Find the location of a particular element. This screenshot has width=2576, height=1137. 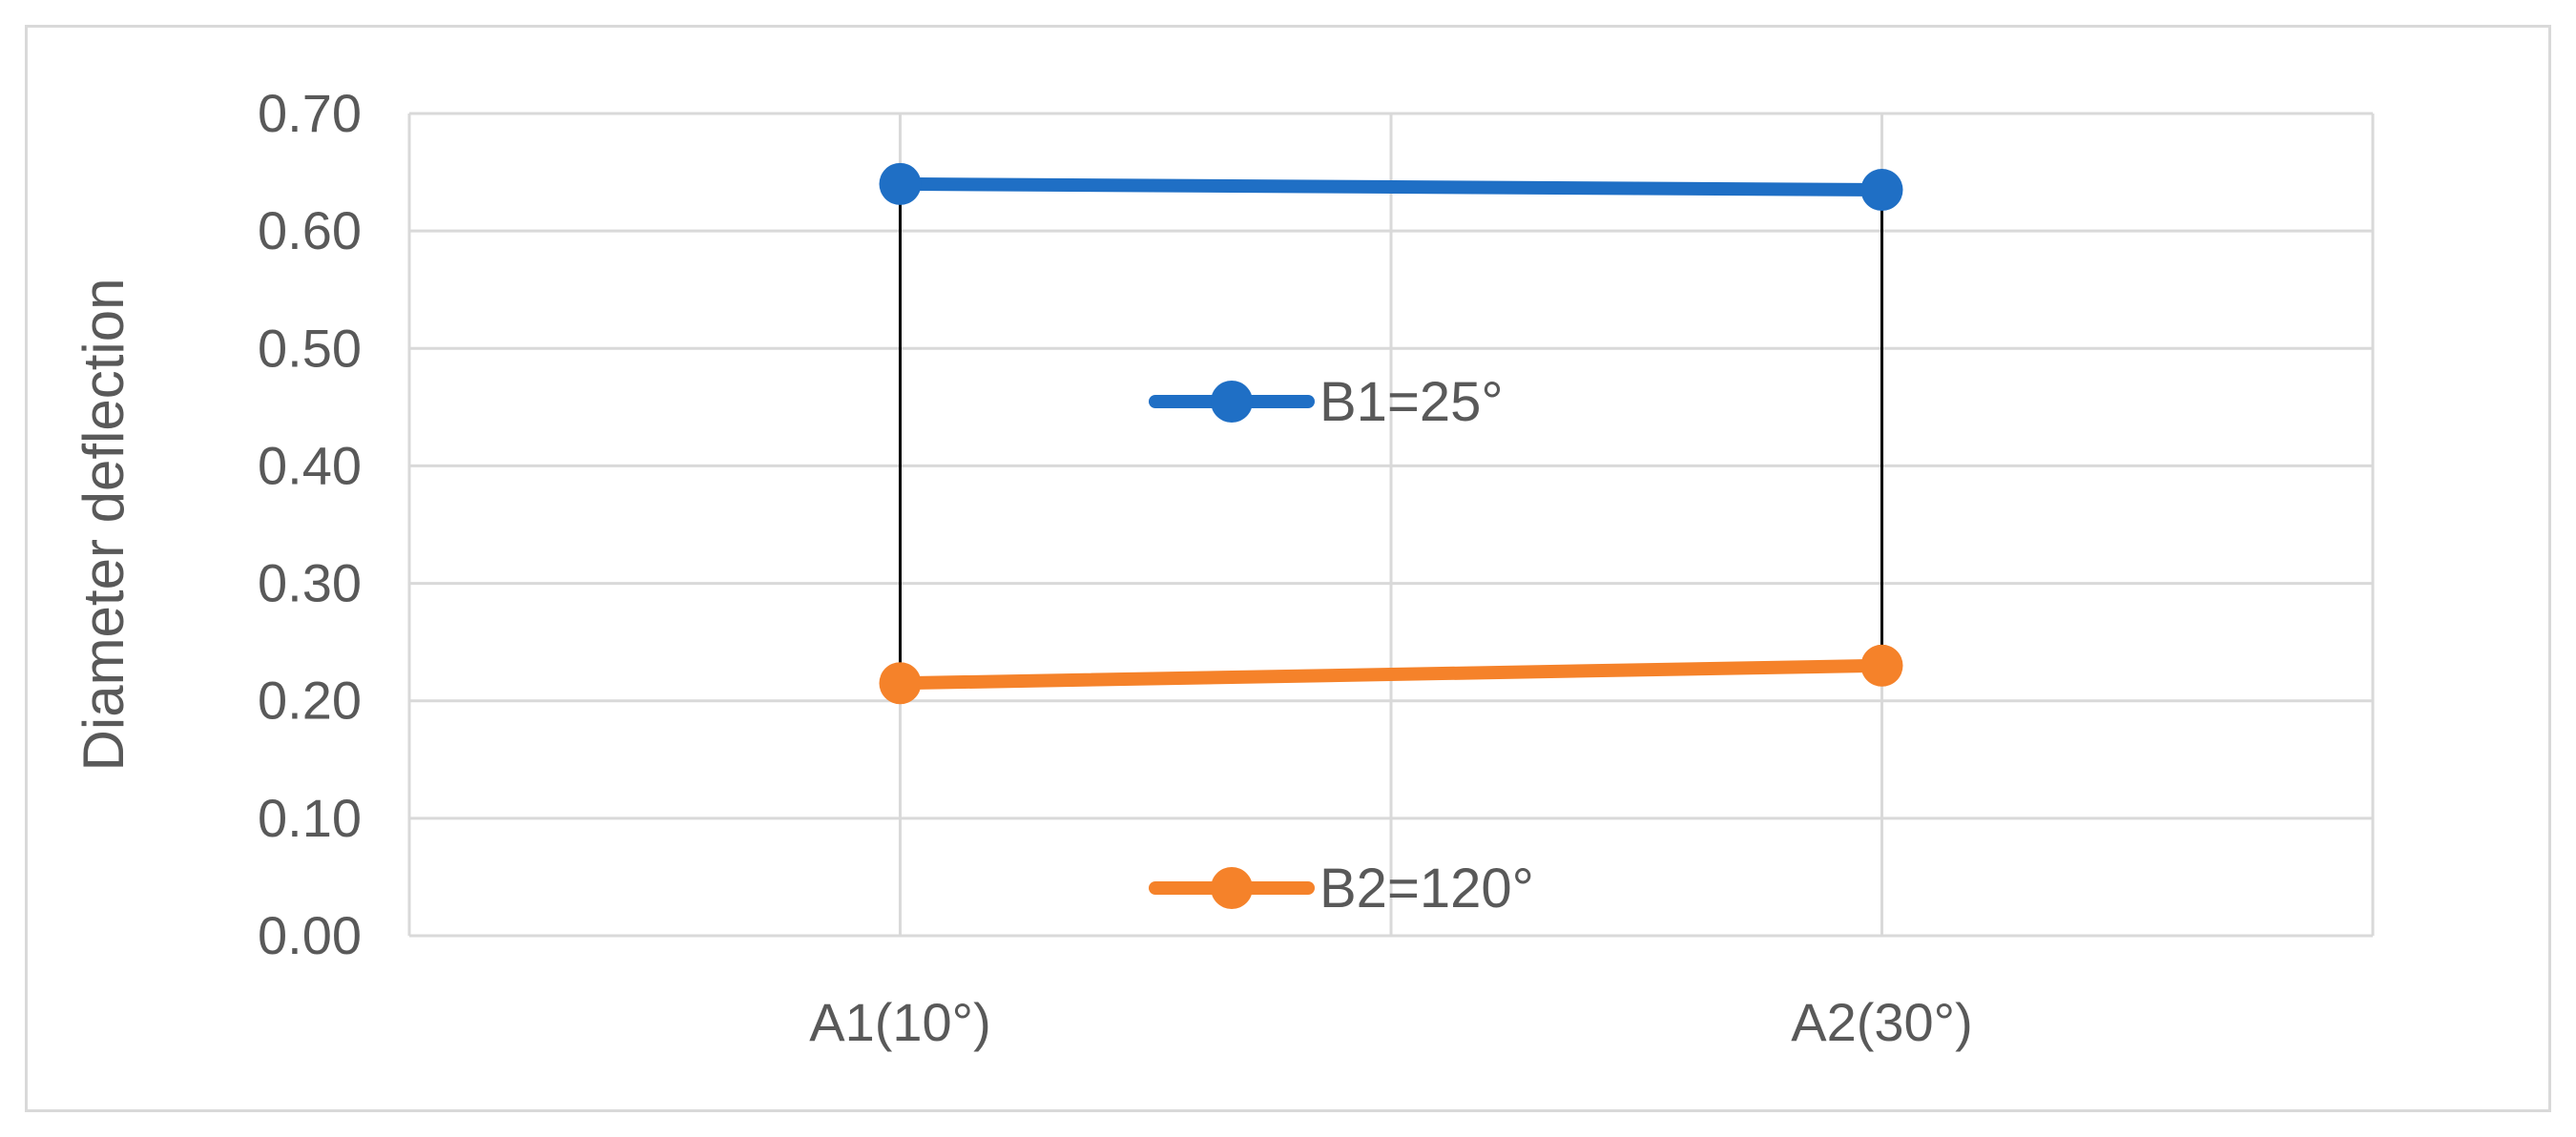

y-tick-label: 0.10 is located at coordinates (310, 818).